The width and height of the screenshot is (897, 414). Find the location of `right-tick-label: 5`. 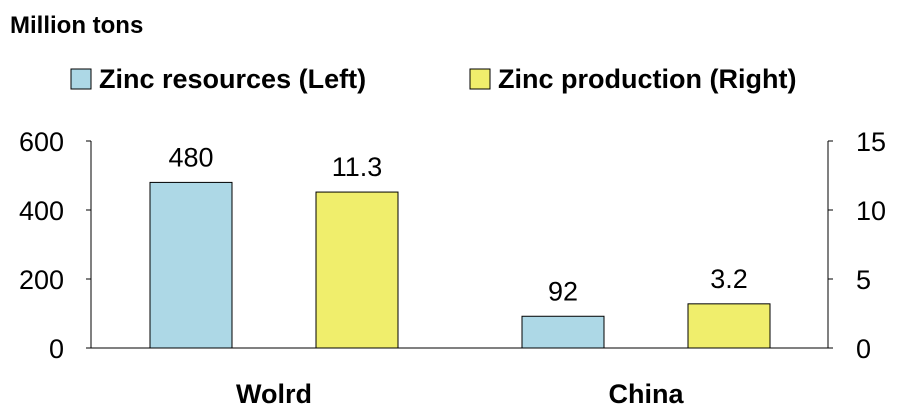

right-tick-label: 5 is located at coordinates (863, 280).